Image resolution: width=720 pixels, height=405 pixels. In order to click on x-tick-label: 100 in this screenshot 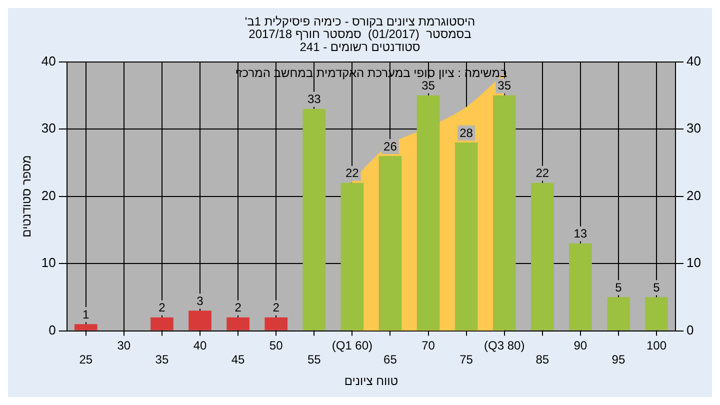, I will do `click(656, 345)`.